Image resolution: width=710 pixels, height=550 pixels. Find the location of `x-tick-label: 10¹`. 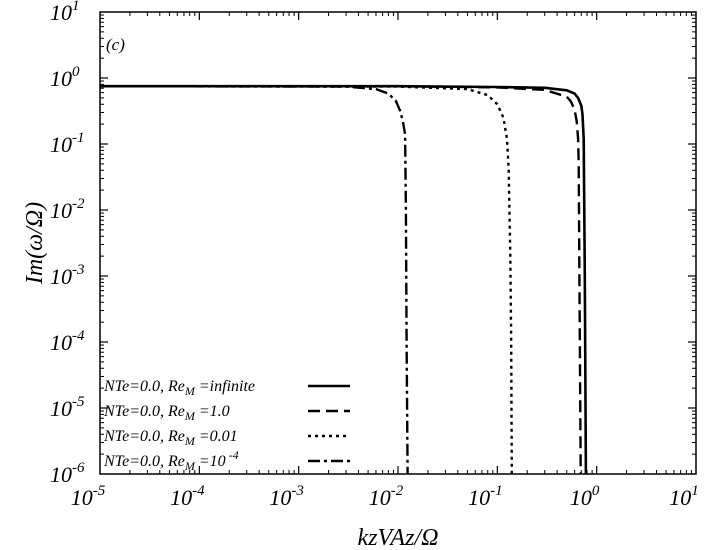

x-tick-label: 10¹ is located at coordinates (684, 496).